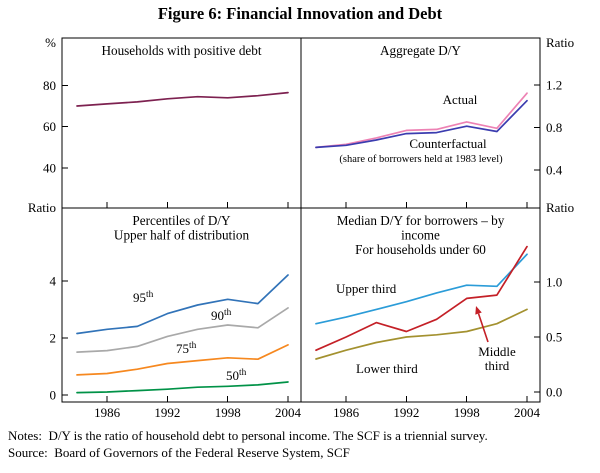  What do you see at coordinates (166, 125) in the screenshot?
I see `panel-top-left: 40 60 80 Households with positive debt` at bounding box center [166, 125].